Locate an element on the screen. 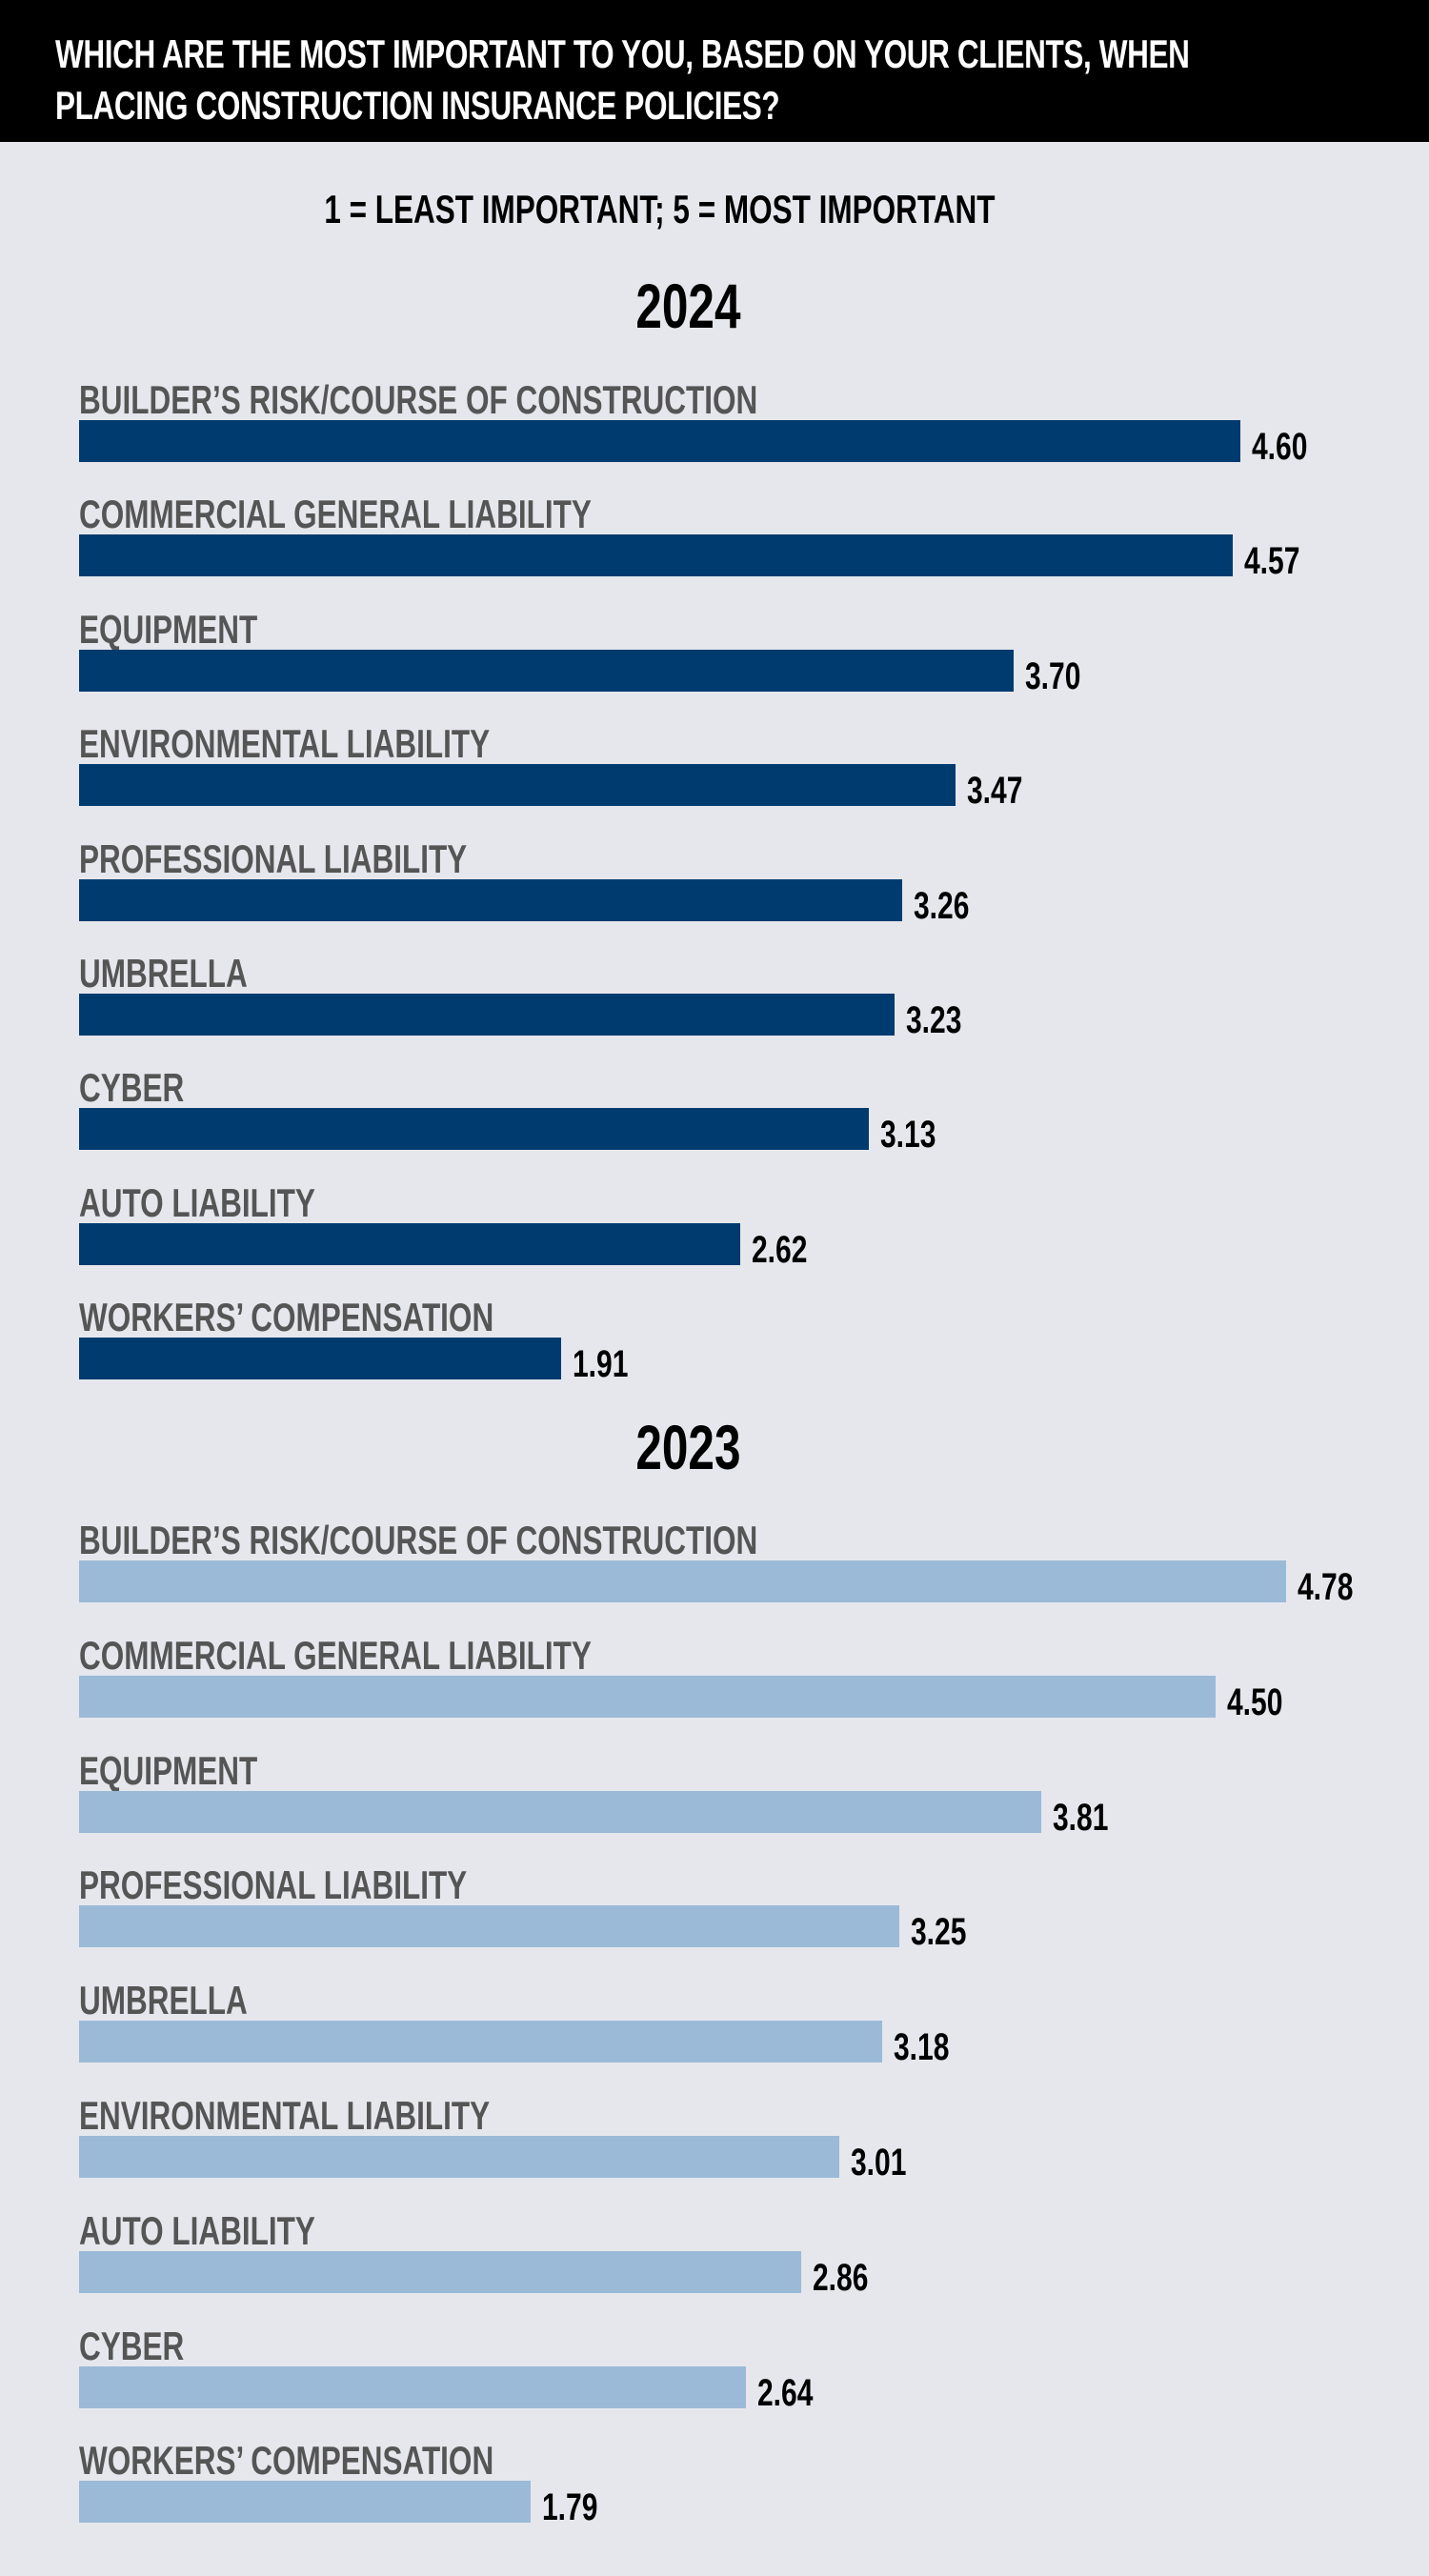  value-label: 4.57 is located at coordinates (1272, 561).